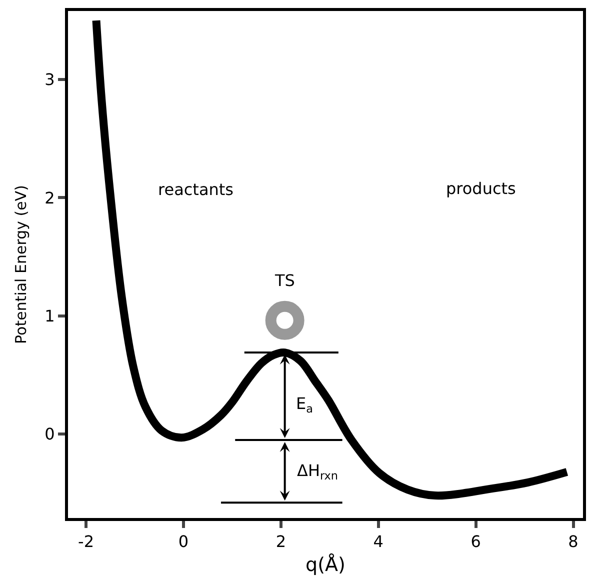 This screenshot has height=576, width=590. What do you see at coordinates (49, 198) in the screenshot?
I see `y-tick-label: 2` at bounding box center [49, 198].